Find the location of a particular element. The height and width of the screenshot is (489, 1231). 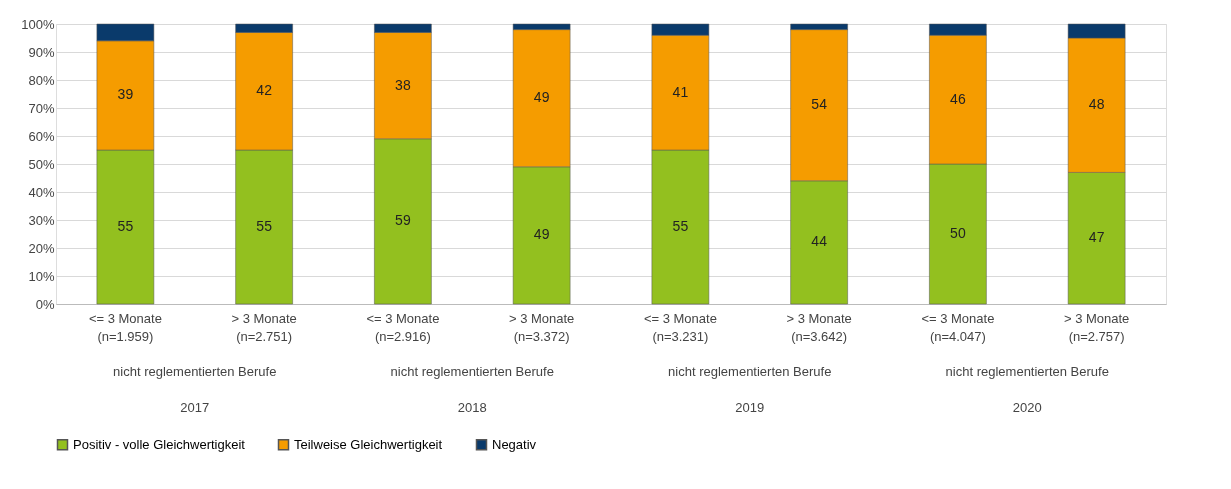

x-tick-label: <= 3 Monate (n=3.231) is located at coordinates (680, 327).